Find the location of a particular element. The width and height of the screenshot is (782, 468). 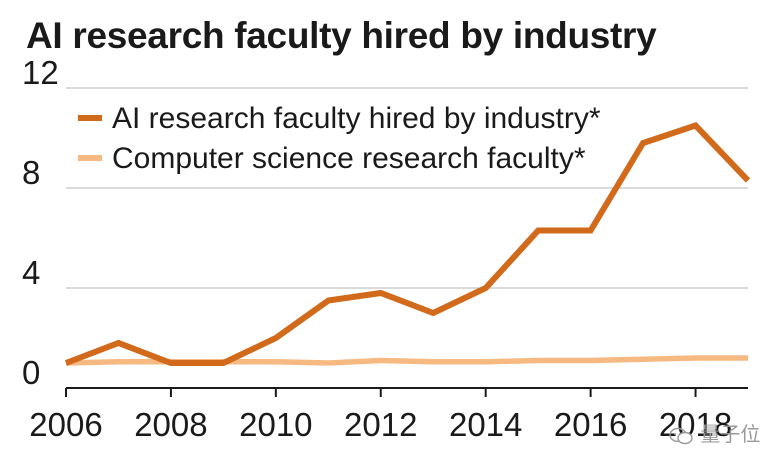

chart-title: AI research faculty hired by industry is located at coordinates (341, 35).